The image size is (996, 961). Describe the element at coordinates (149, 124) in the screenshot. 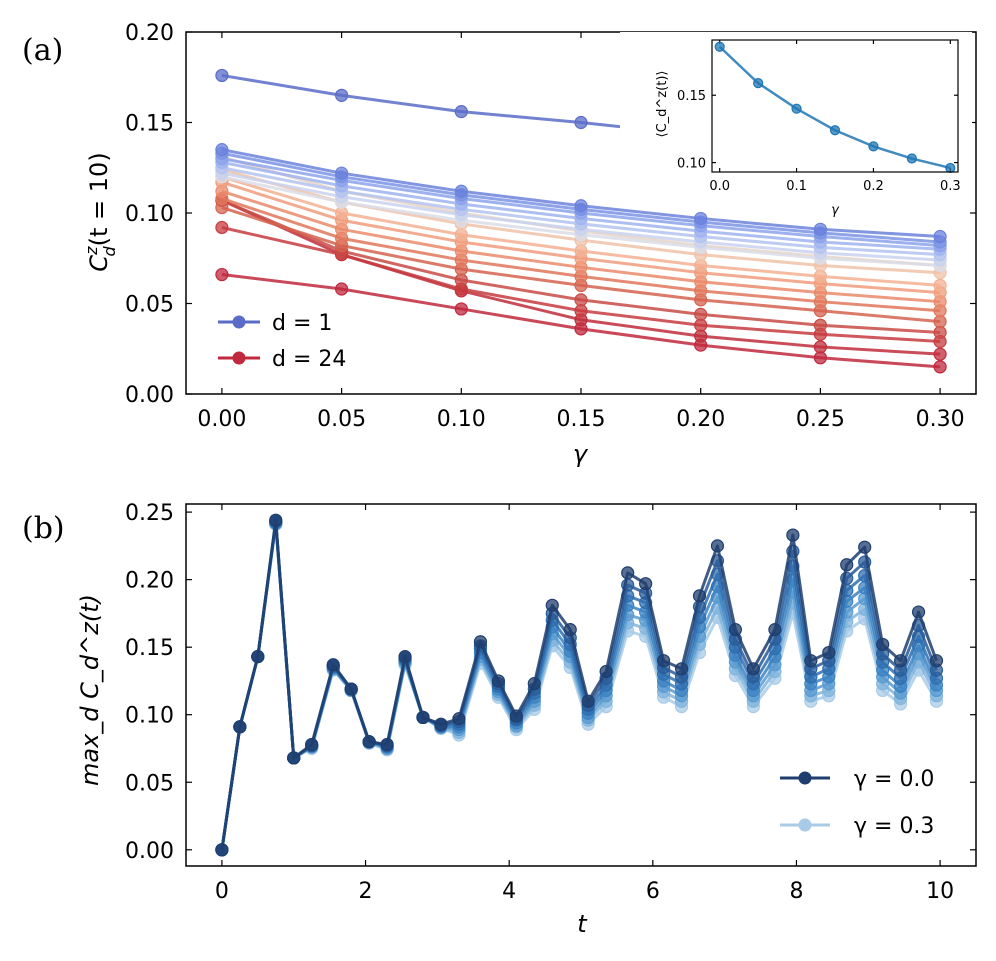

I see `panel-a-ytick-label: 0.15` at that location.